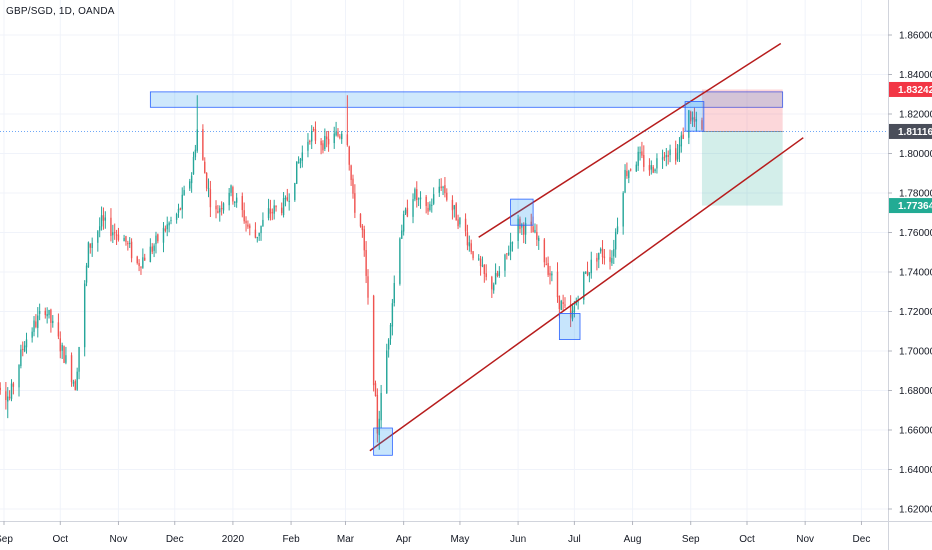  What do you see at coordinates (862, 539) in the screenshot?
I see `x-tick-label: Dec` at bounding box center [862, 539].